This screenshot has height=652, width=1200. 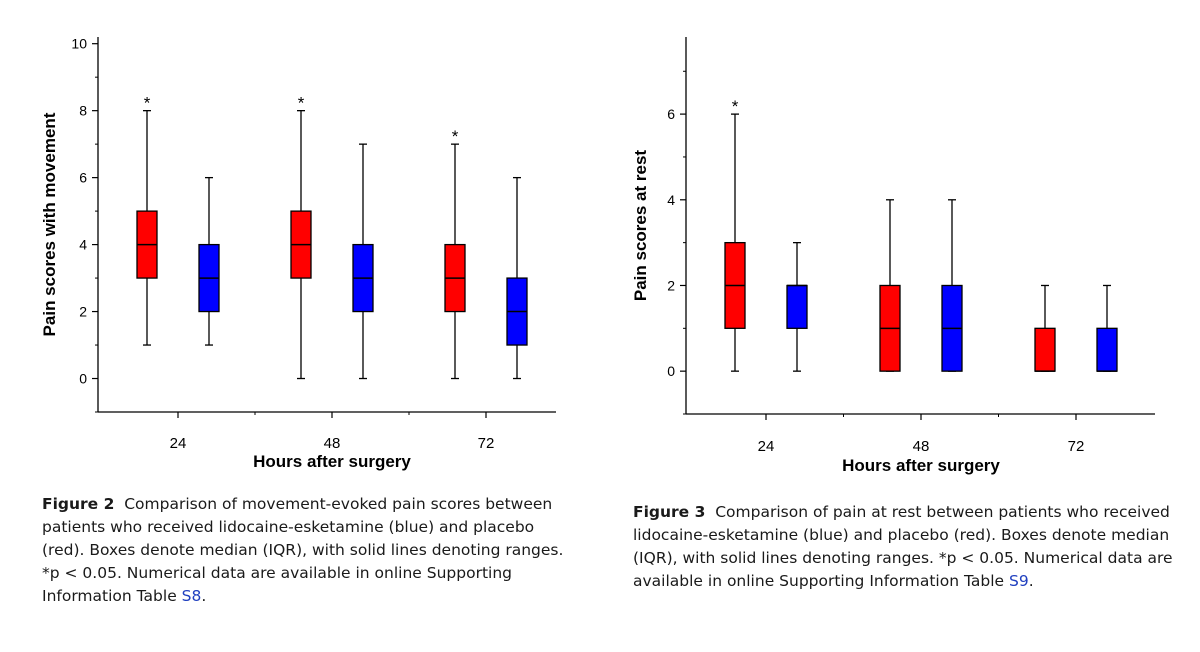 What do you see at coordinates (78, 504) in the screenshot?
I see `figure-2-label: Figure 2` at bounding box center [78, 504].